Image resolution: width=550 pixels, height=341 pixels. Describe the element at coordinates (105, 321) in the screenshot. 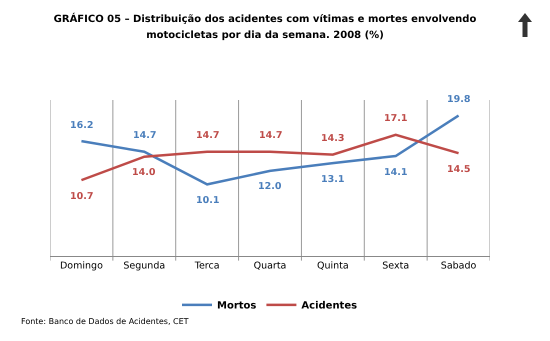

I see `source-note: Fonte: Banco de Dados de Acidentes, CET` at that location.